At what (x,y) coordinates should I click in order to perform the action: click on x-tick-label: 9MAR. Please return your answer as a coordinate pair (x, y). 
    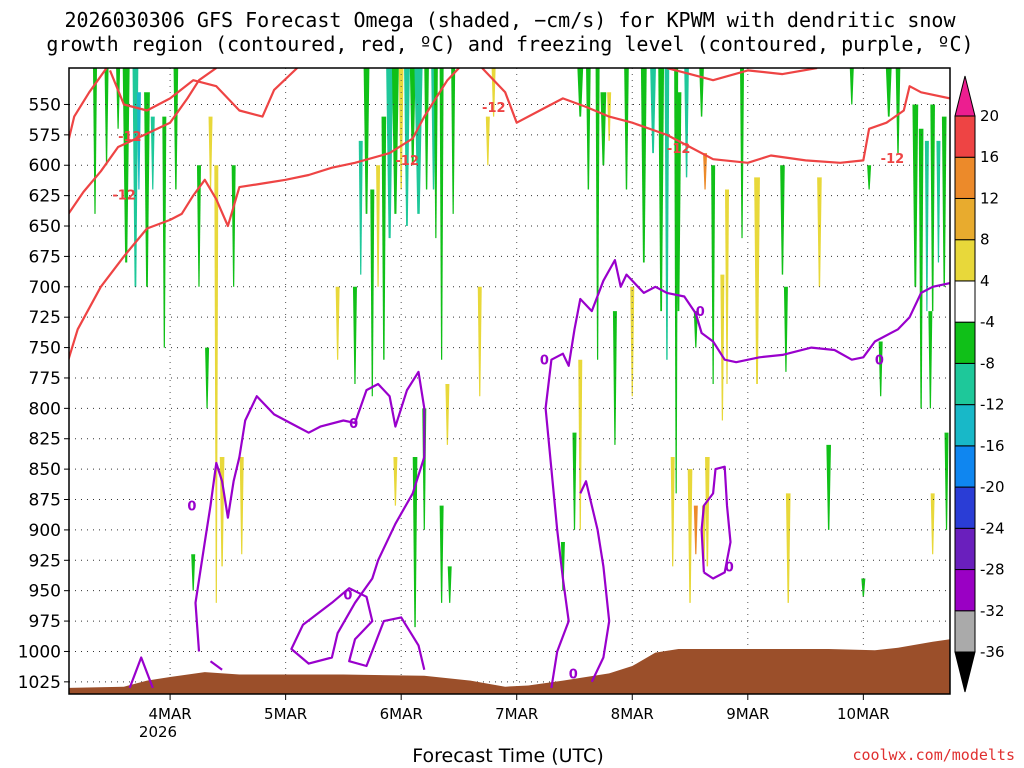
    Looking at the image, I should click on (747, 714).